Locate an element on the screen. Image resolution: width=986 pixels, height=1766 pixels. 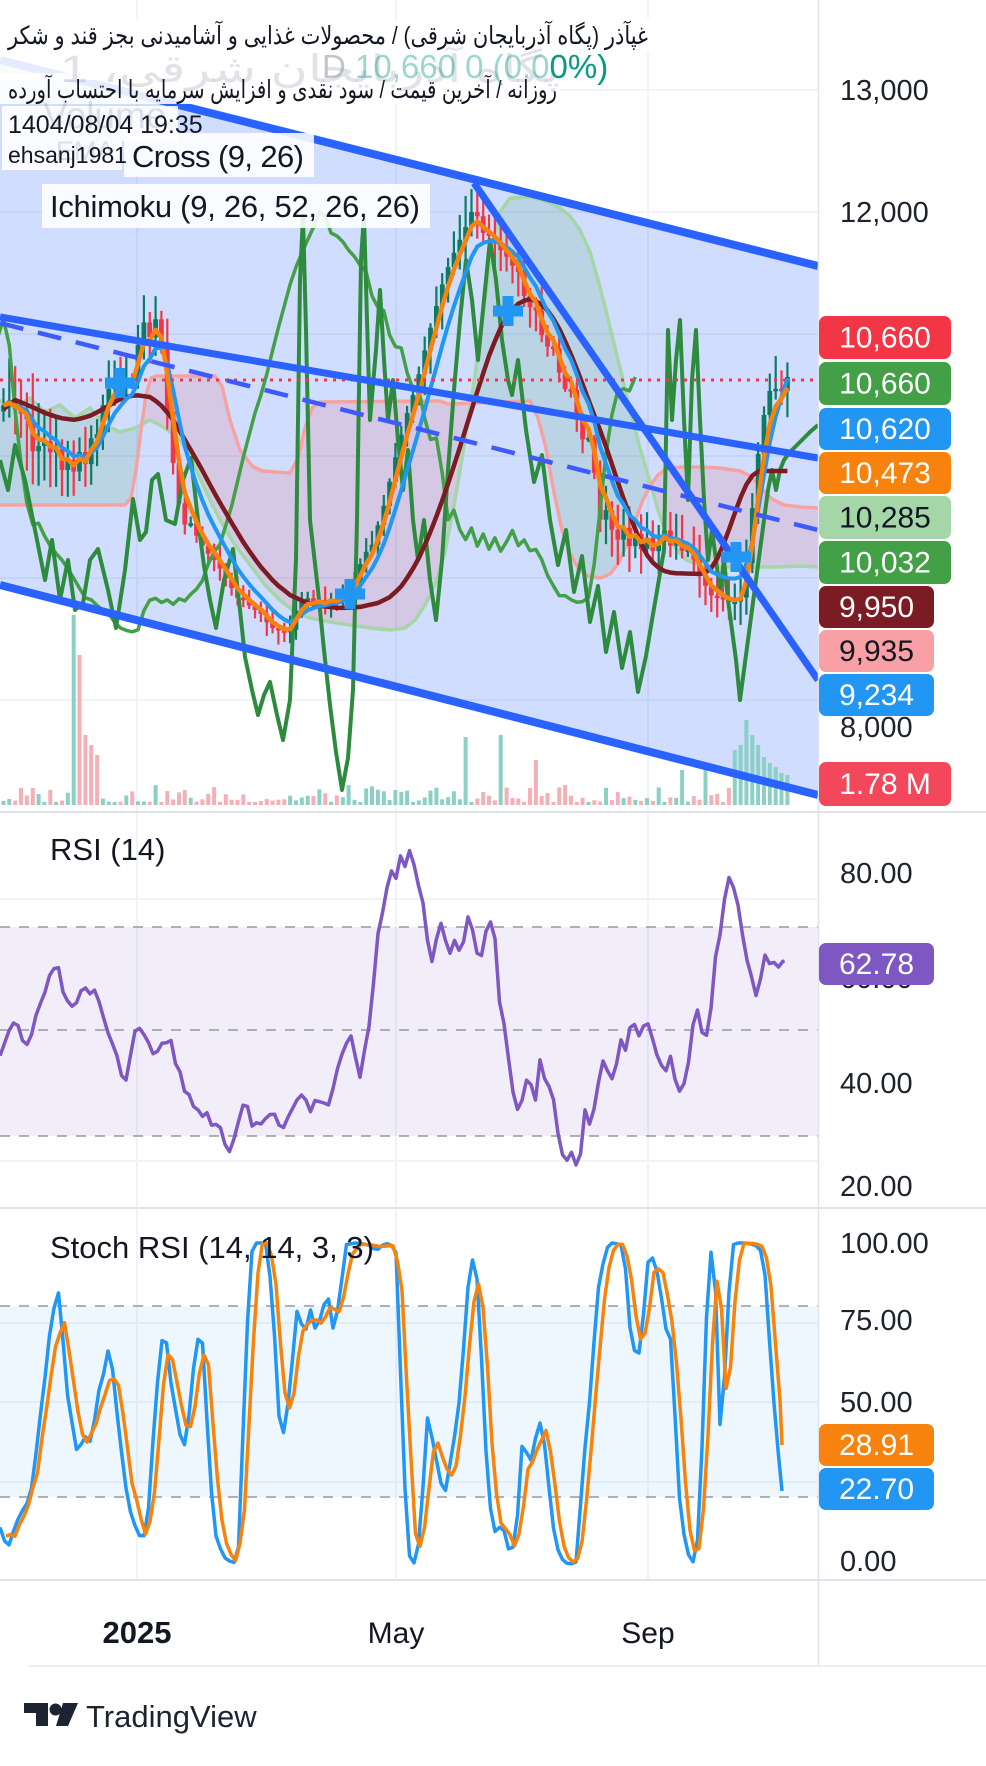
svg-text: Stoch RSI (14, 14, 3, 3) is located at coordinates (212, 1247).